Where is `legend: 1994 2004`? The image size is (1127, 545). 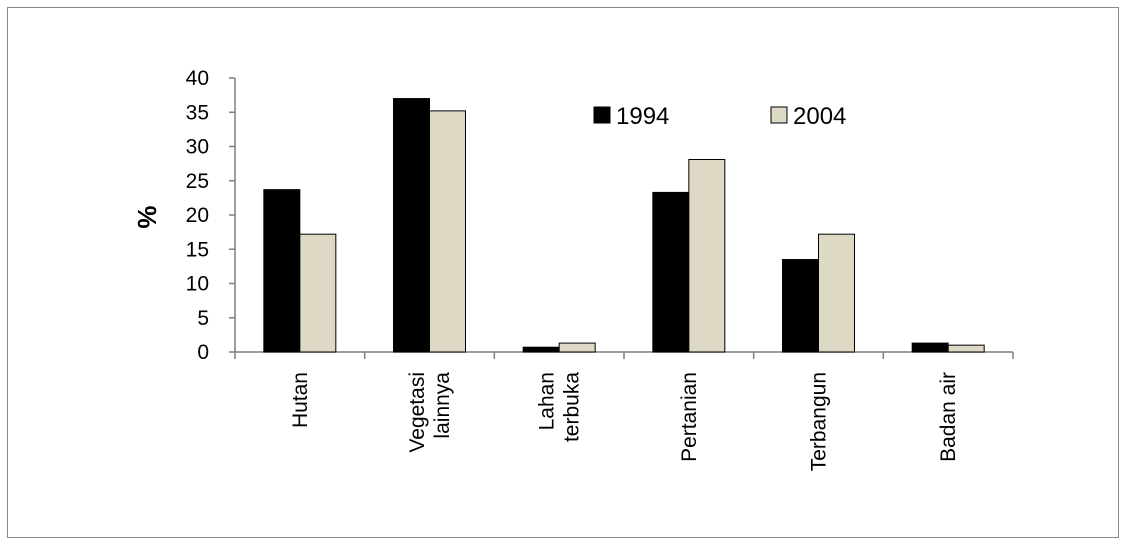 legend: 1994 2004 is located at coordinates (719, 116).